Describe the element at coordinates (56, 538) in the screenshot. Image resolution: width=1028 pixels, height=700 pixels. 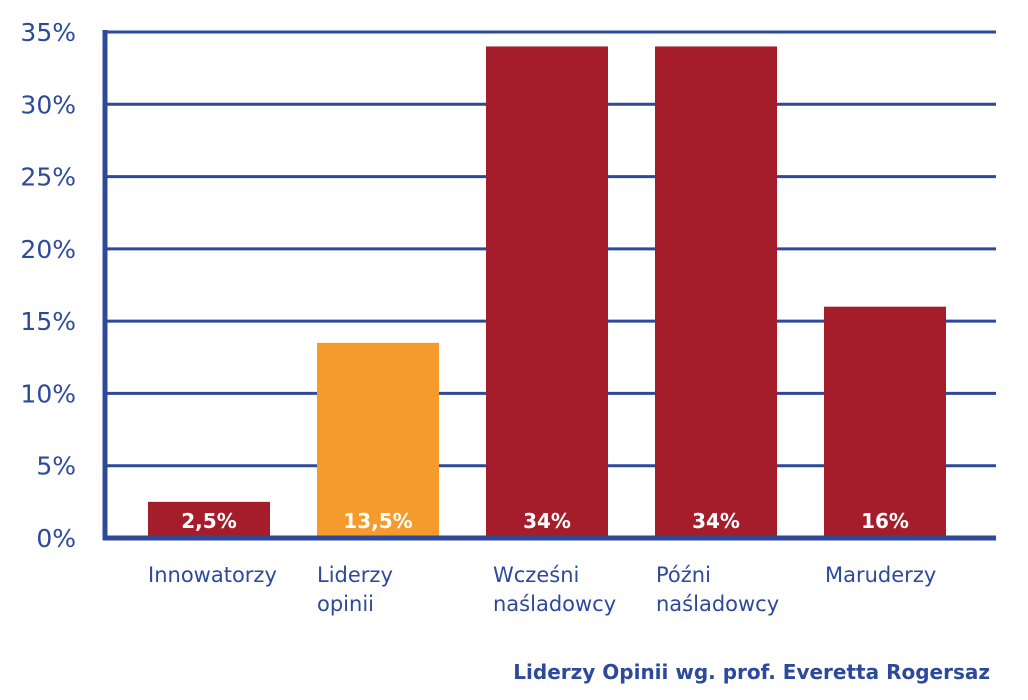
I see `y-tick-label: 0%` at that location.